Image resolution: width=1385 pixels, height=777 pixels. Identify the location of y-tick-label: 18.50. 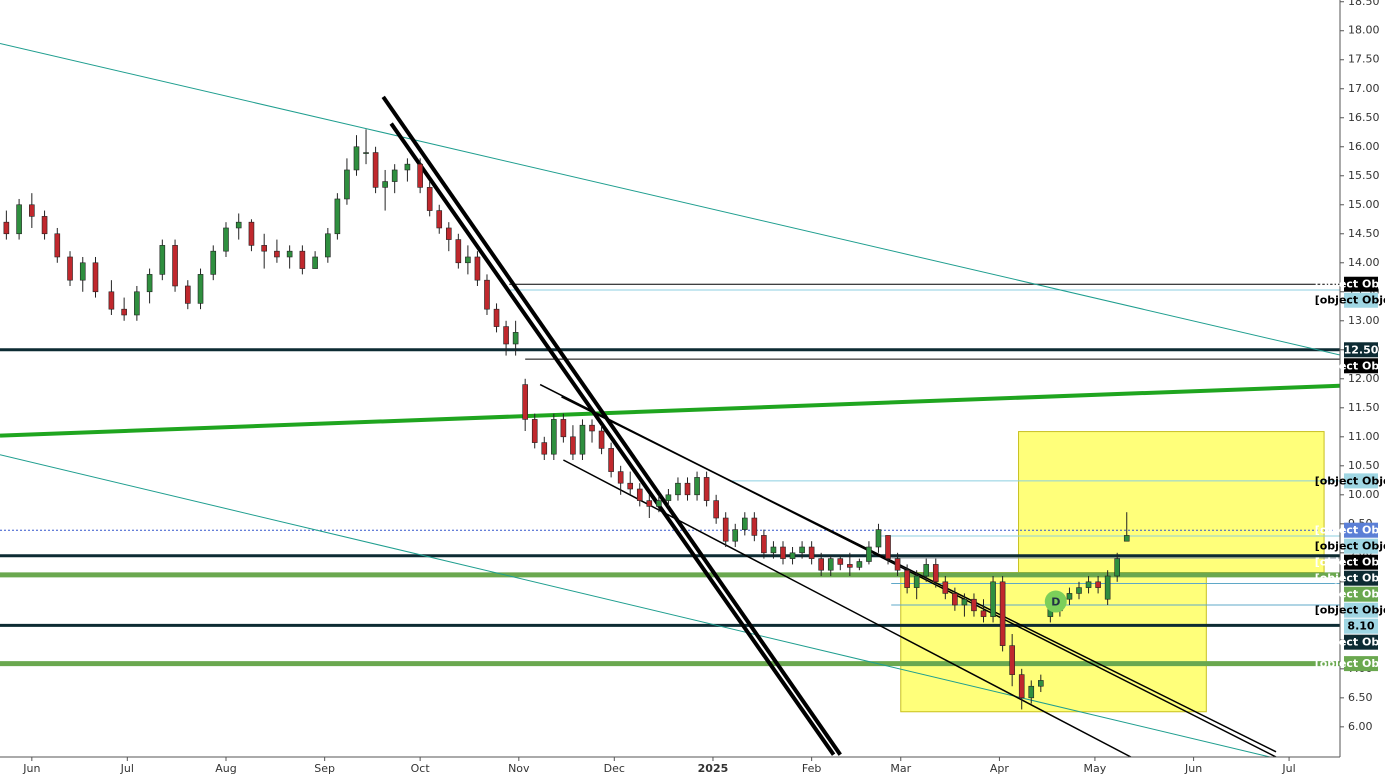
(1364, 4).